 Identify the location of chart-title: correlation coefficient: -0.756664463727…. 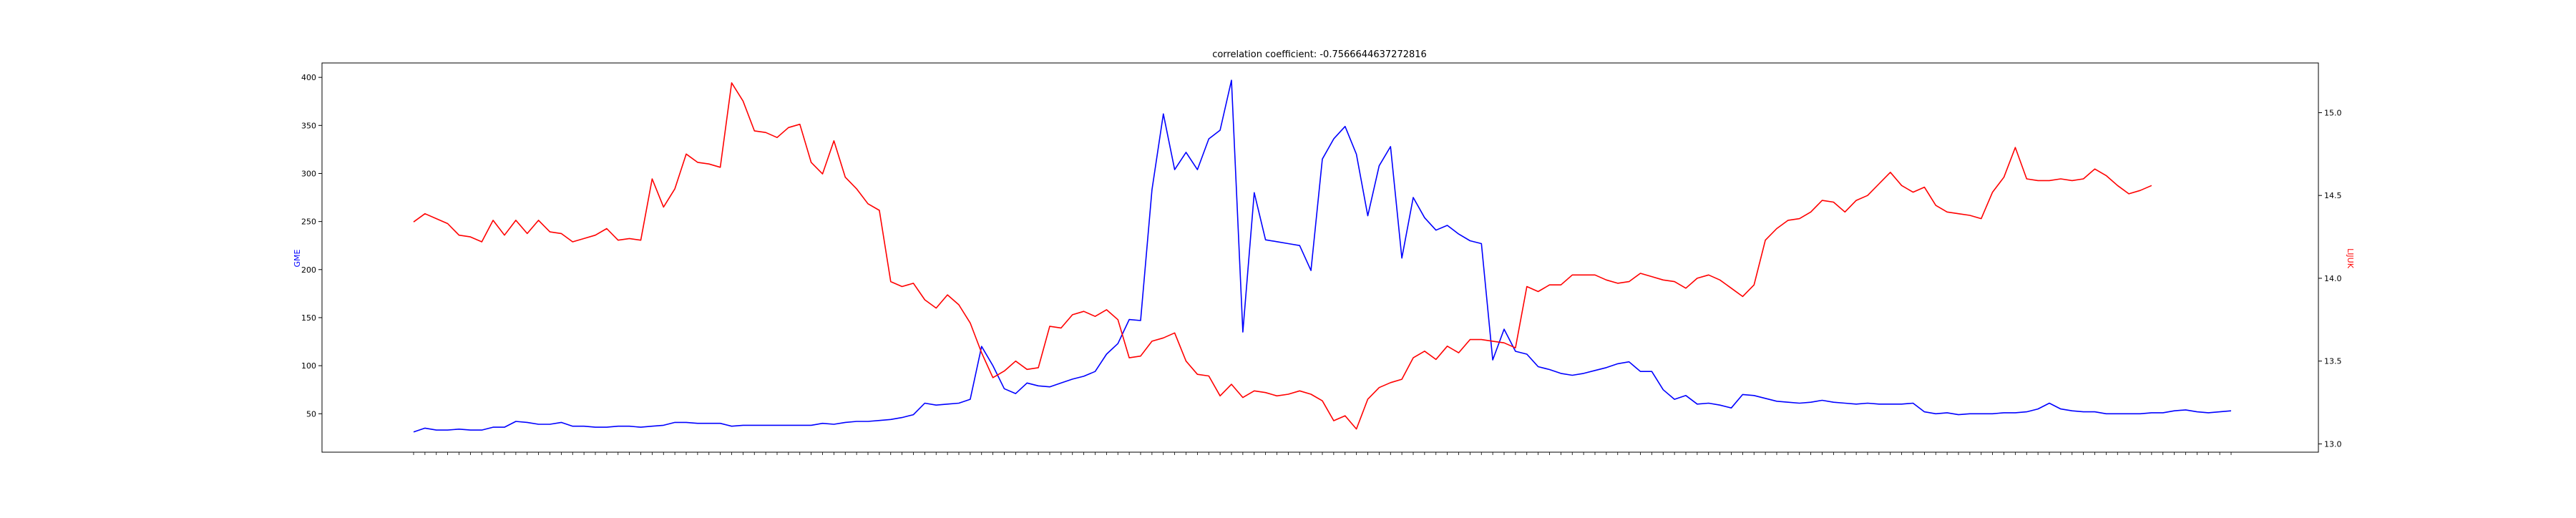
(1319, 54).